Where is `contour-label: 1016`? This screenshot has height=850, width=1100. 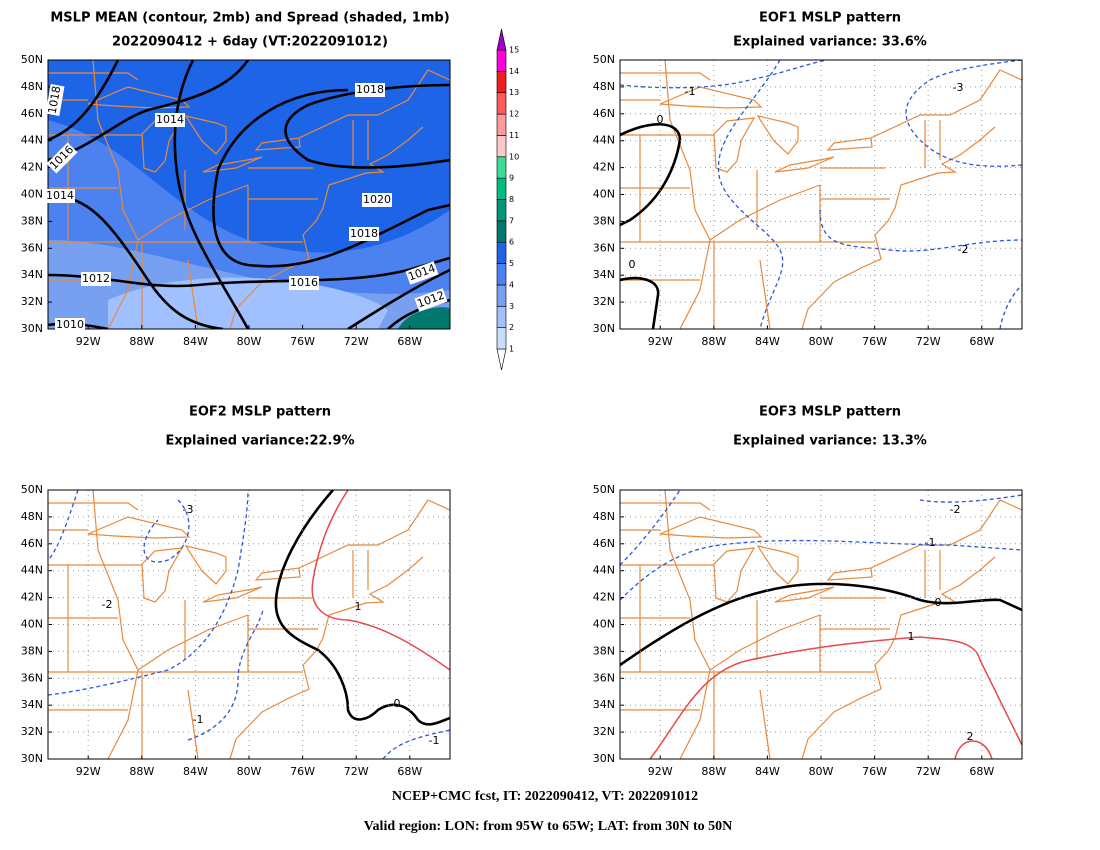 contour-label: 1016 is located at coordinates (304, 282).